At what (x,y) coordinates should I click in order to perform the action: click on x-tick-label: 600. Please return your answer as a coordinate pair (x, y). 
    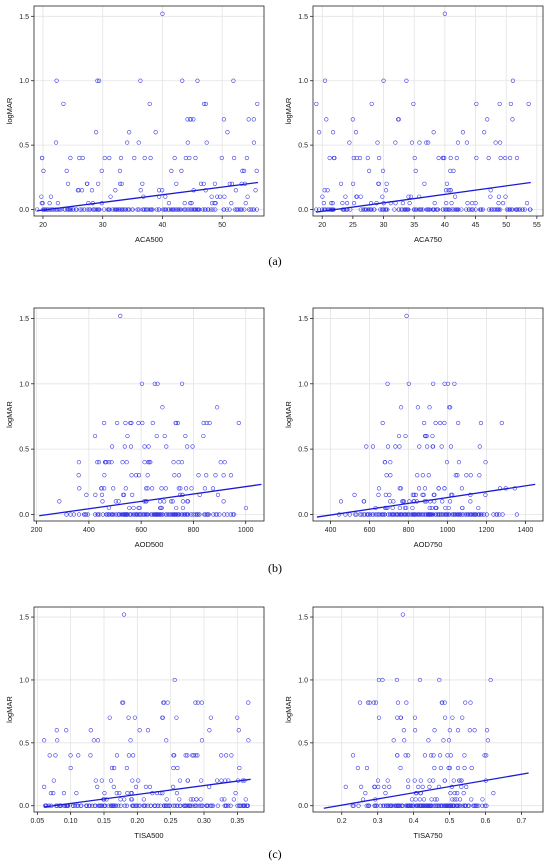
    Looking at the image, I should click on (141, 530).